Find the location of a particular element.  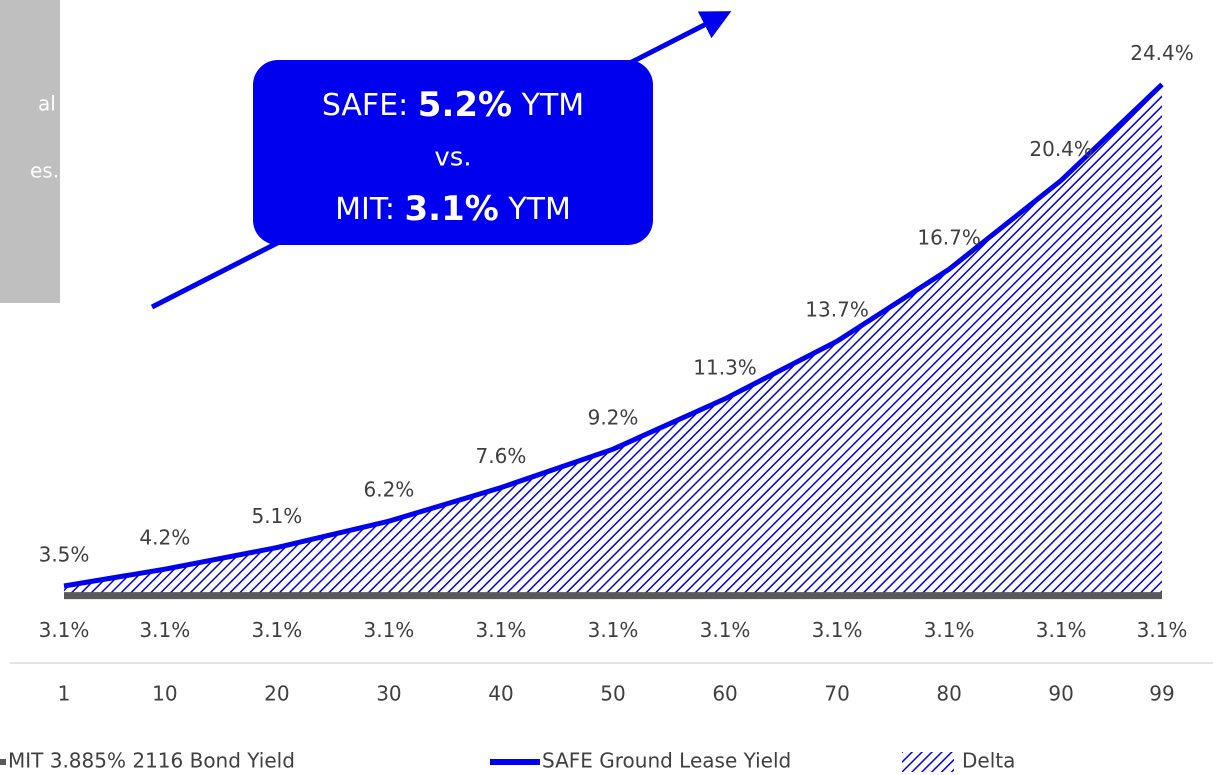

data-label: 7.6% is located at coordinates (501, 456).